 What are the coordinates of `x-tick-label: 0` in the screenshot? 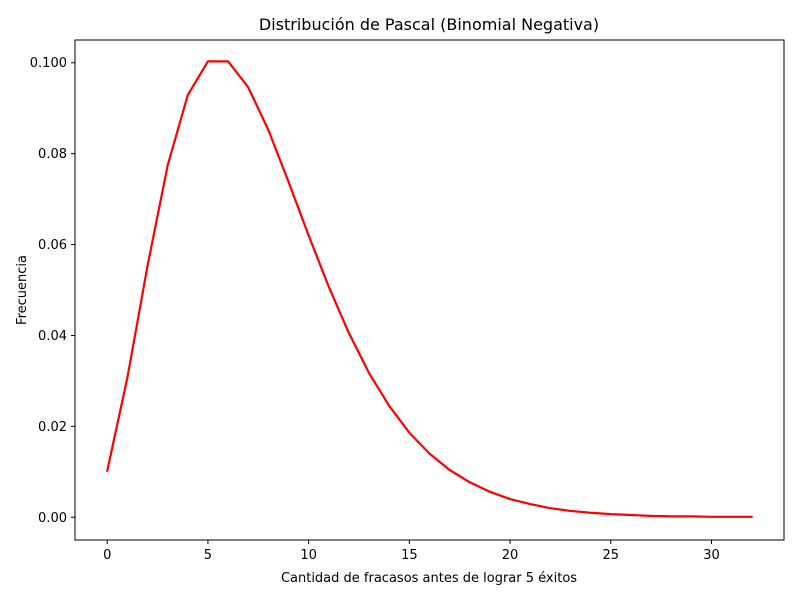 It's located at (107, 555).